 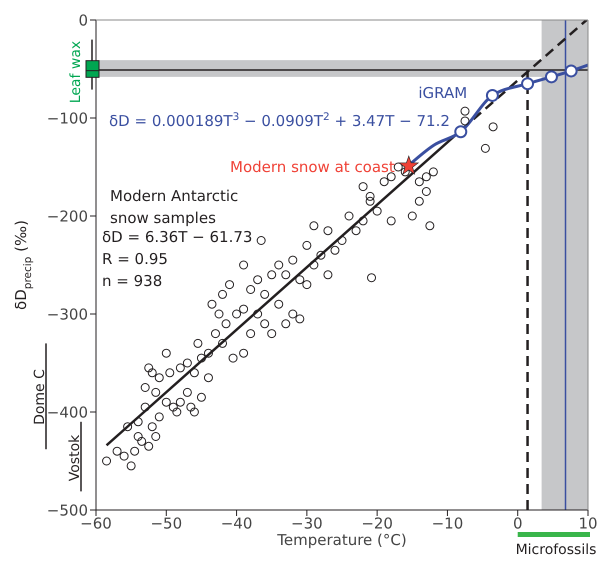 What do you see at coordinates (556, 550) in the screenshot?
I see `text: Microfossils` at bounding box center [556, 550].